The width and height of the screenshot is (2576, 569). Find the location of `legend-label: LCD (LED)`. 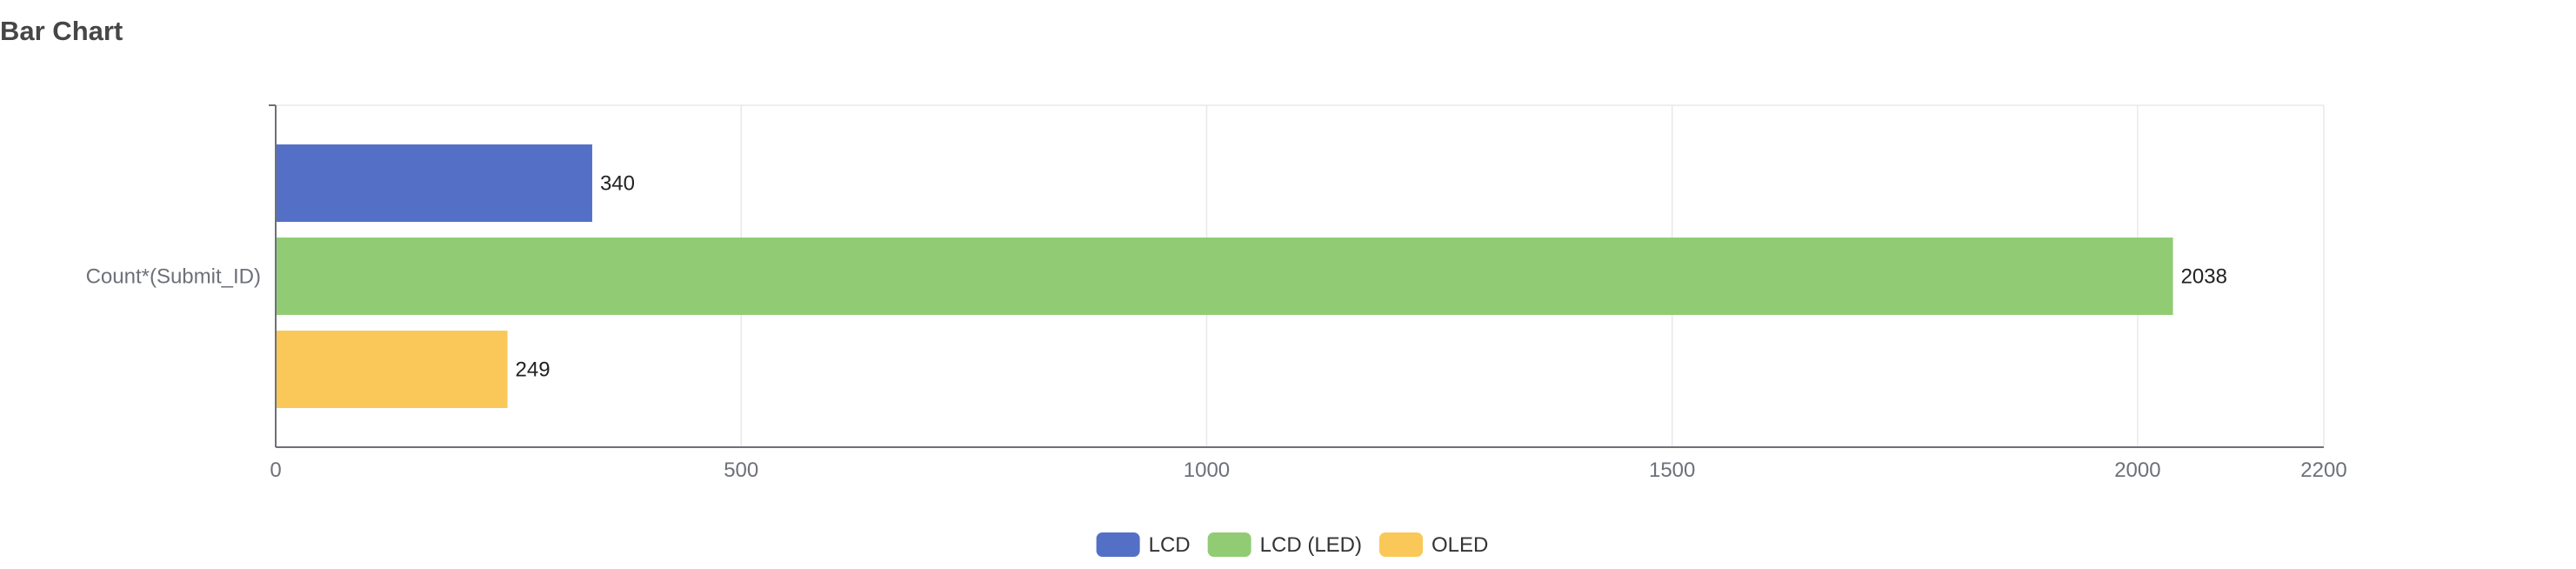

legend-label: LCD (LED) is located at coordinates (1311, 545).